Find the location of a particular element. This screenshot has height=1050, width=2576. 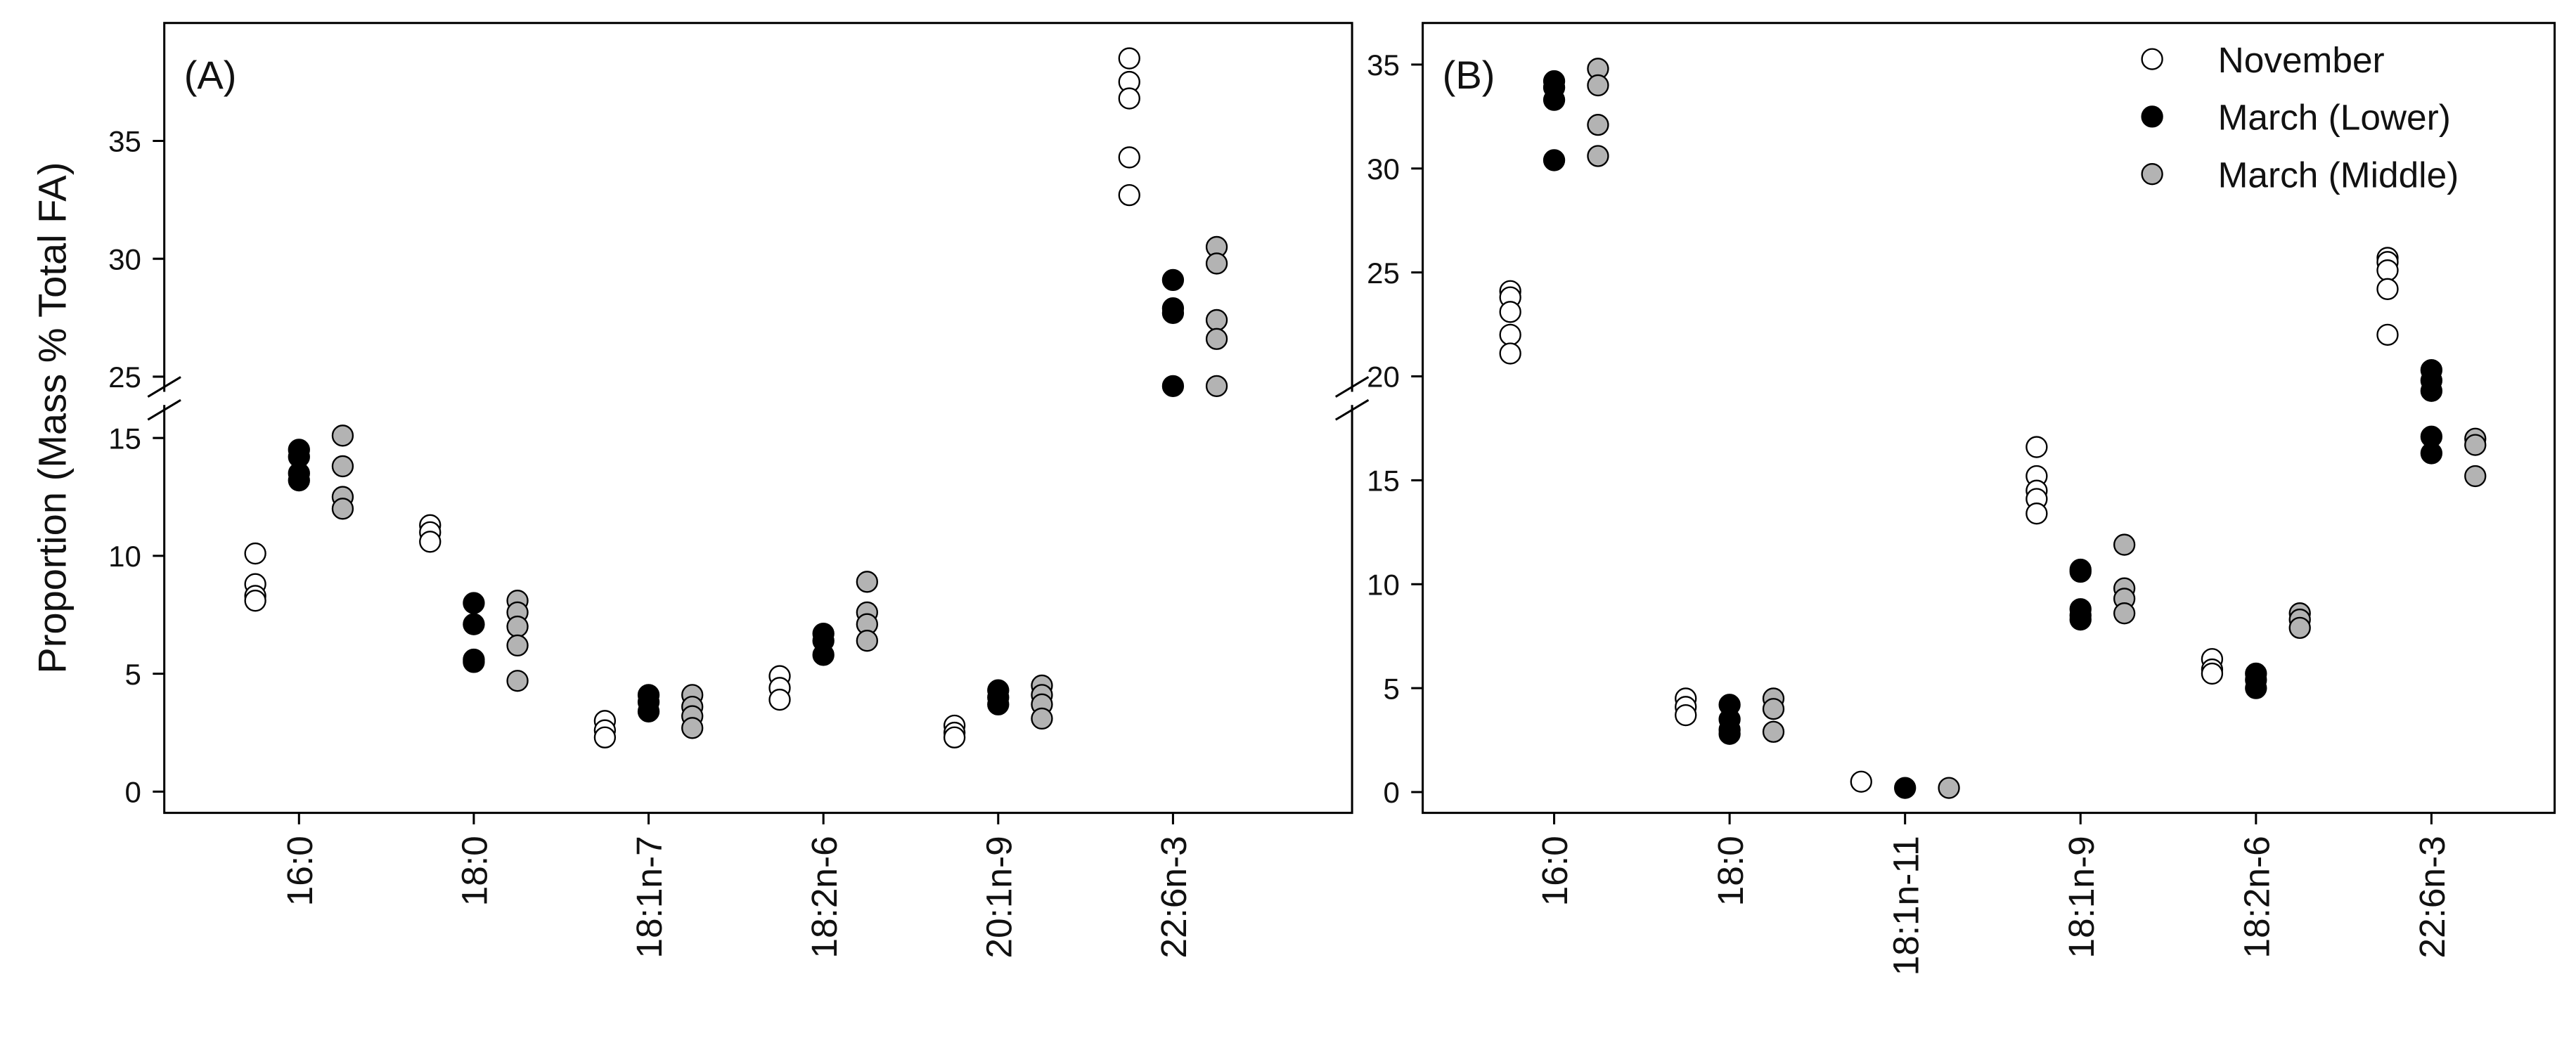

y-tick-label: 20 is located at coordinates (1383, 377).